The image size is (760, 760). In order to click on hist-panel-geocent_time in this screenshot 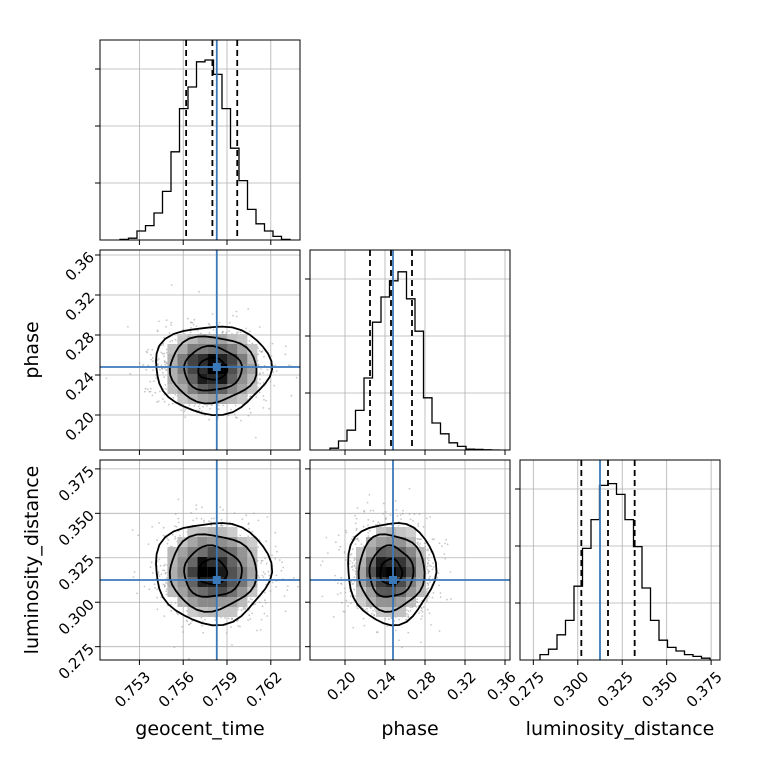, I will do `click(198, 142)`.